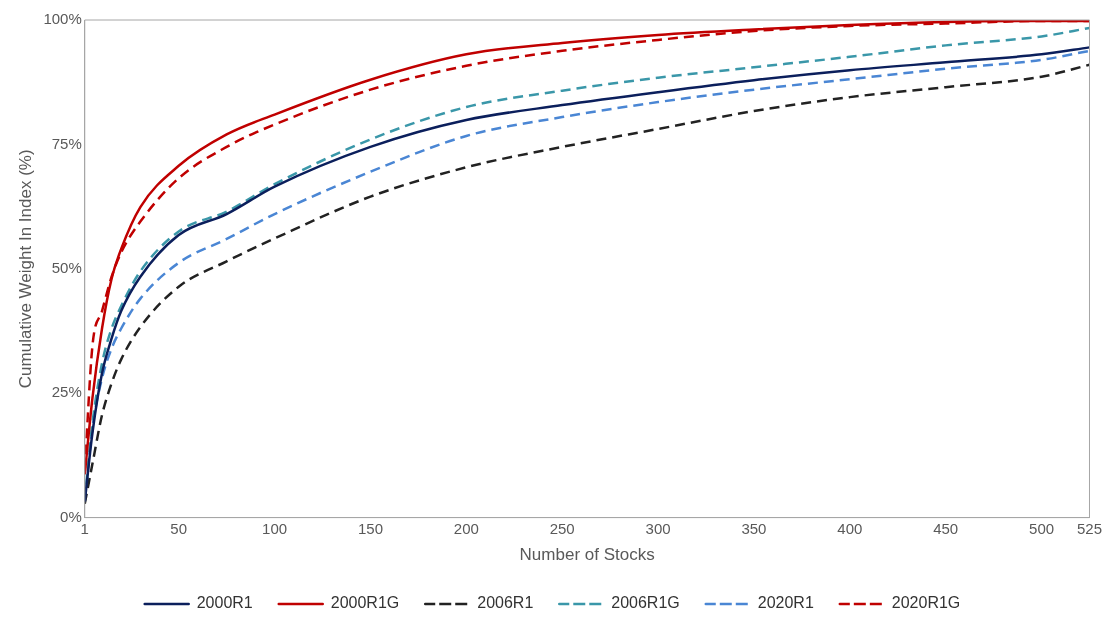 This screenshot has width=1113, height=630. I want to click on x-tick-label: 350, so click(754, 528).